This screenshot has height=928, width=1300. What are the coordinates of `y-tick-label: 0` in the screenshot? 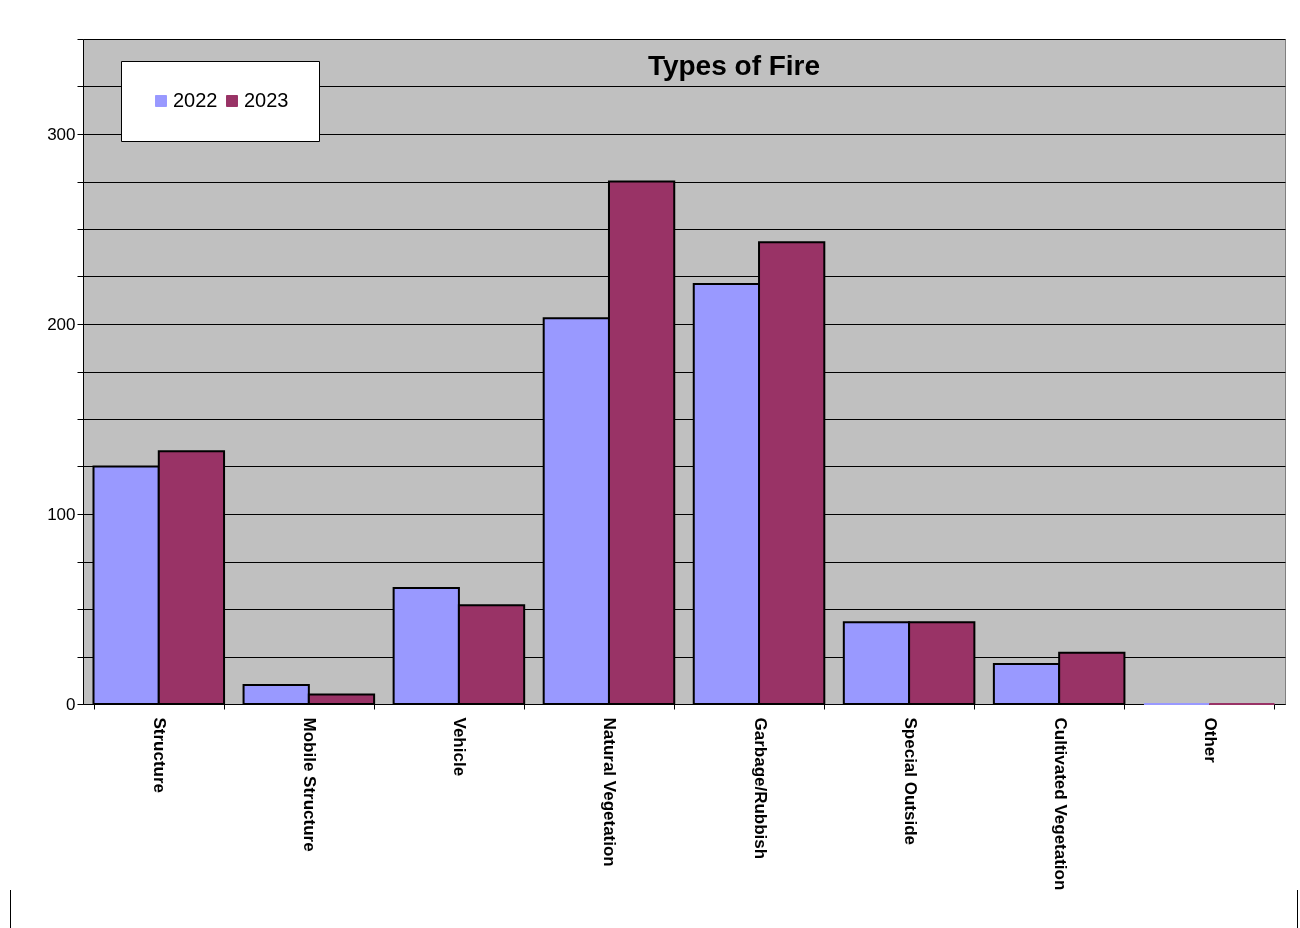 It's located at (71, 704).